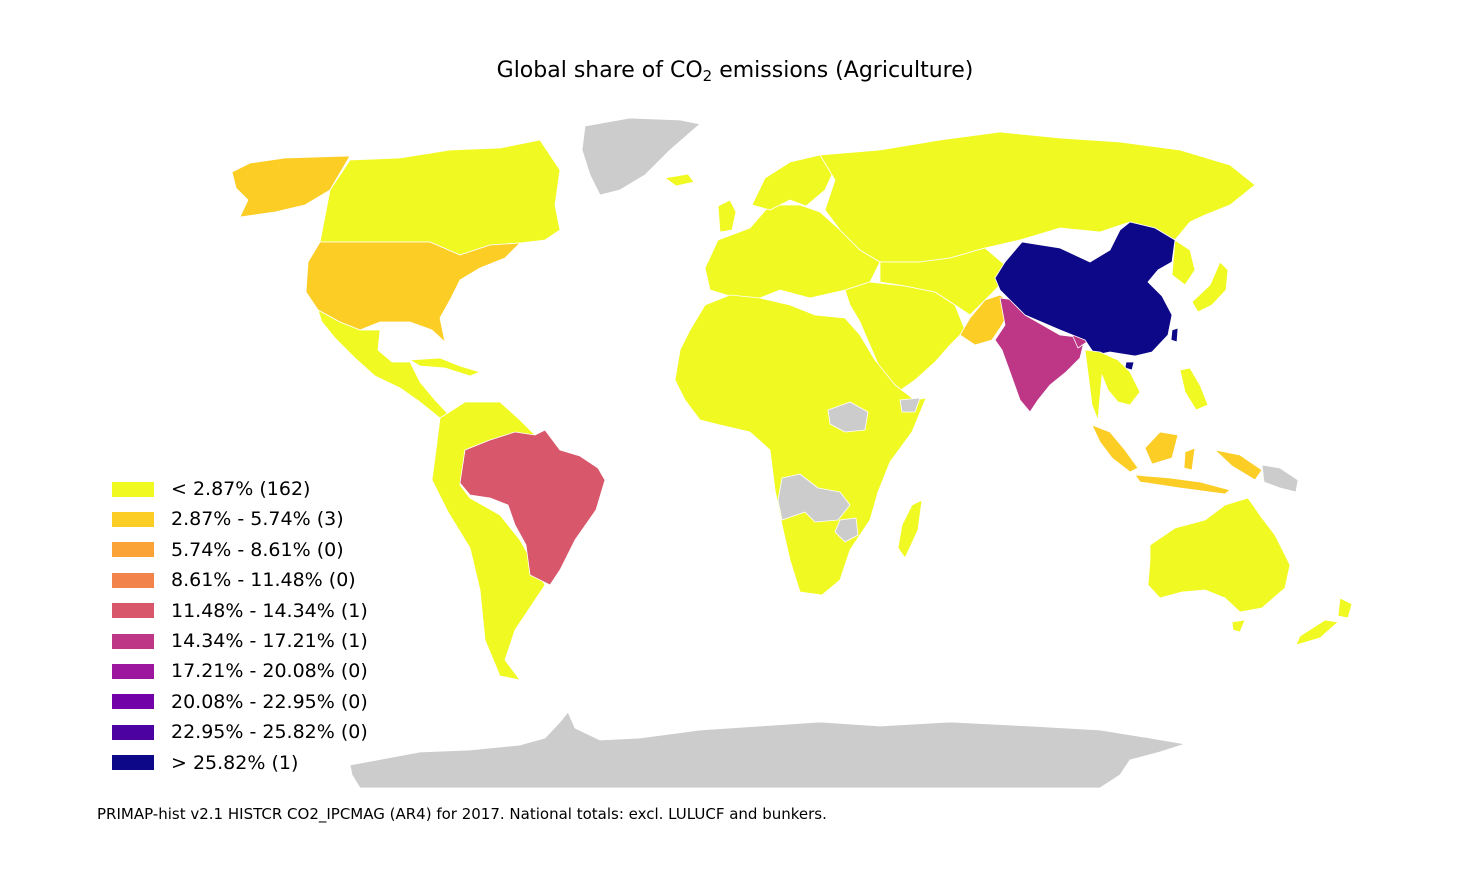  I want to click on region-russia, so click(1037, 197).